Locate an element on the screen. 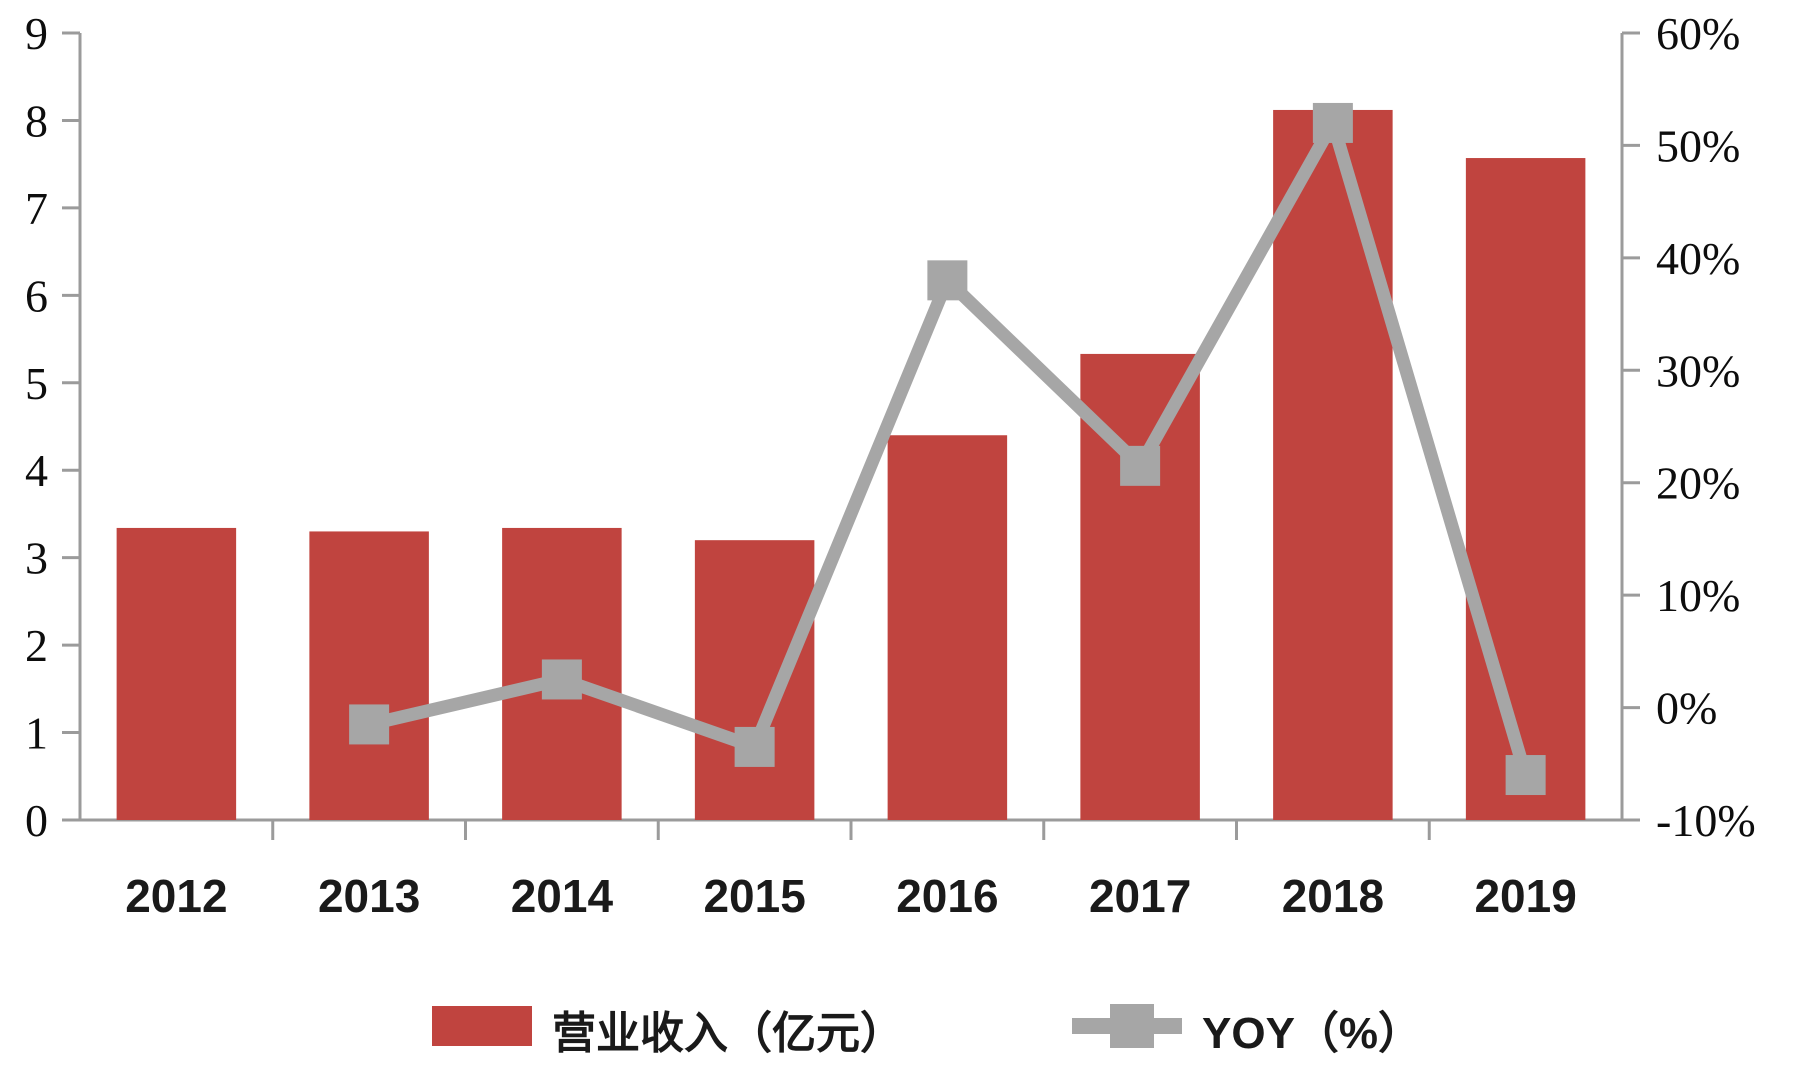 This screenshot has height=1080, width=1804. category-label-2015: 2015 is located at coordinates (754, 896).